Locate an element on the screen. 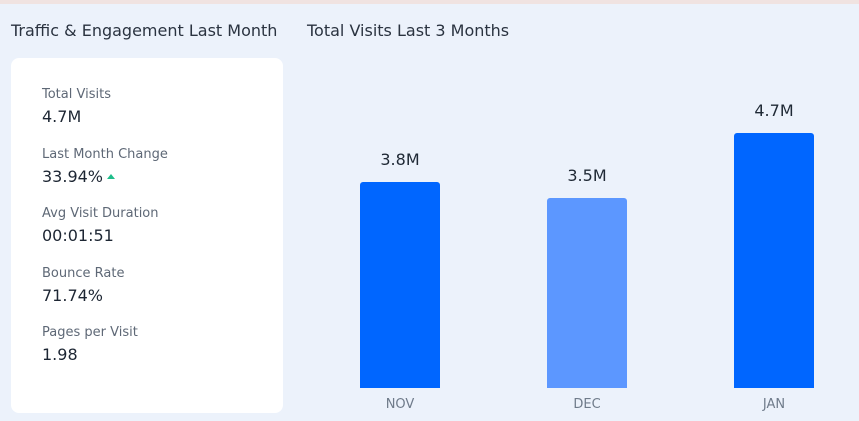 Image resolution: width=859 pixels, height=421 pixels. metric-value-row: 33.94% is located at coordinates (105, 177).